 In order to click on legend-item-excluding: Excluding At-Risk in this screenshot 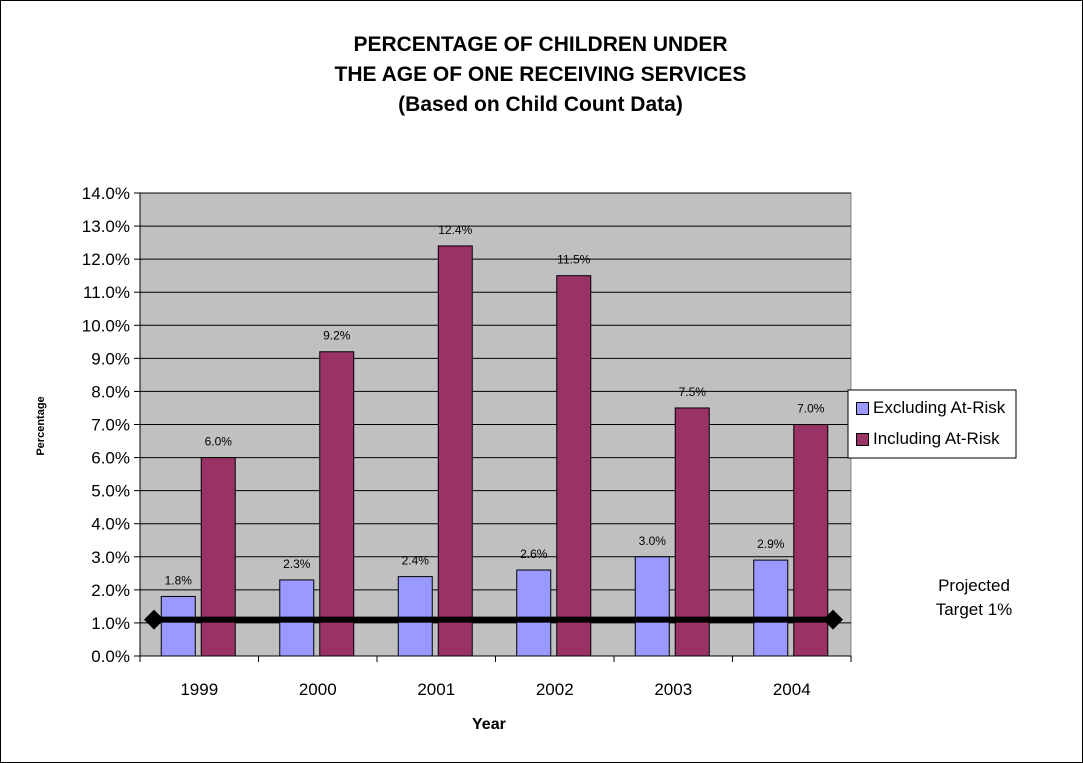, I will do `click(930, 408)`.